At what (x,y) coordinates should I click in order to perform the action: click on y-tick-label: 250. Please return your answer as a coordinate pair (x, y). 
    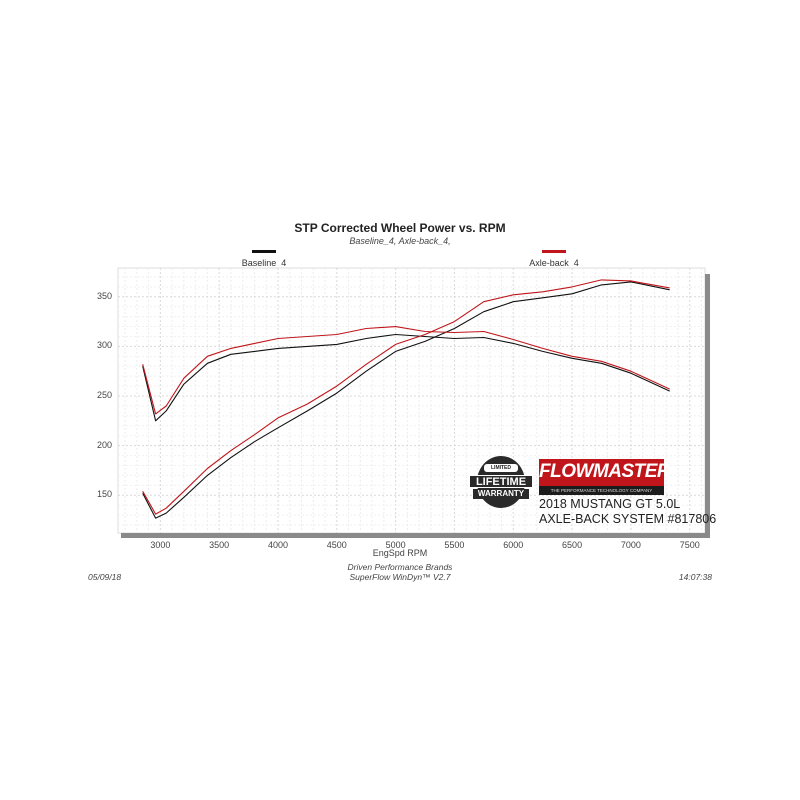
    Looking at the image, I should click on (104, 395).